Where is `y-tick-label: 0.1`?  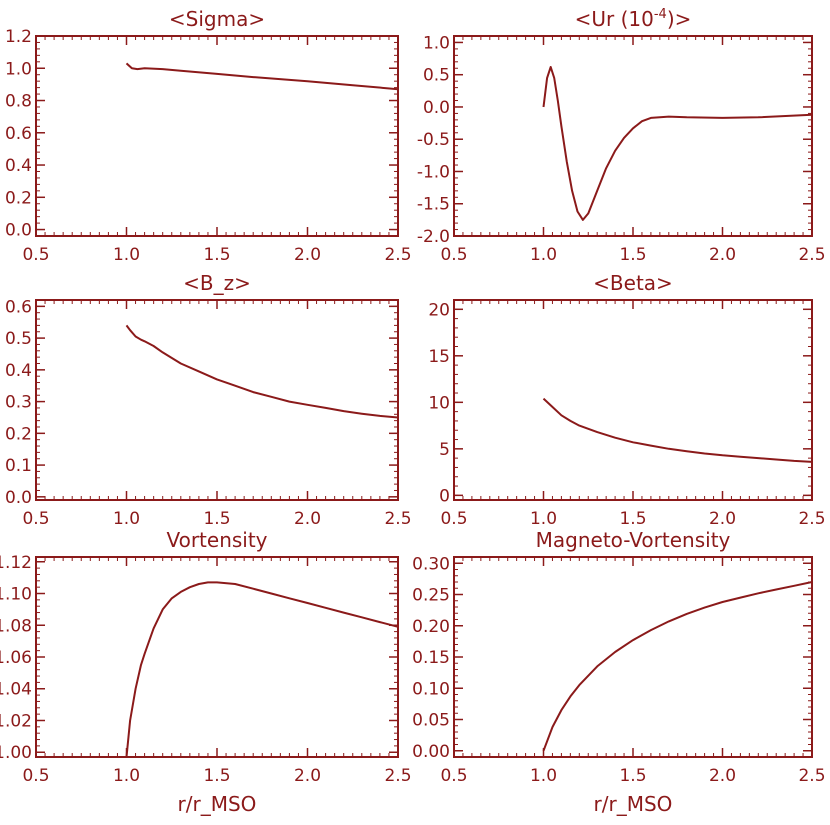
y-tick-label: 0.1 is located at coordinates (18, 466).